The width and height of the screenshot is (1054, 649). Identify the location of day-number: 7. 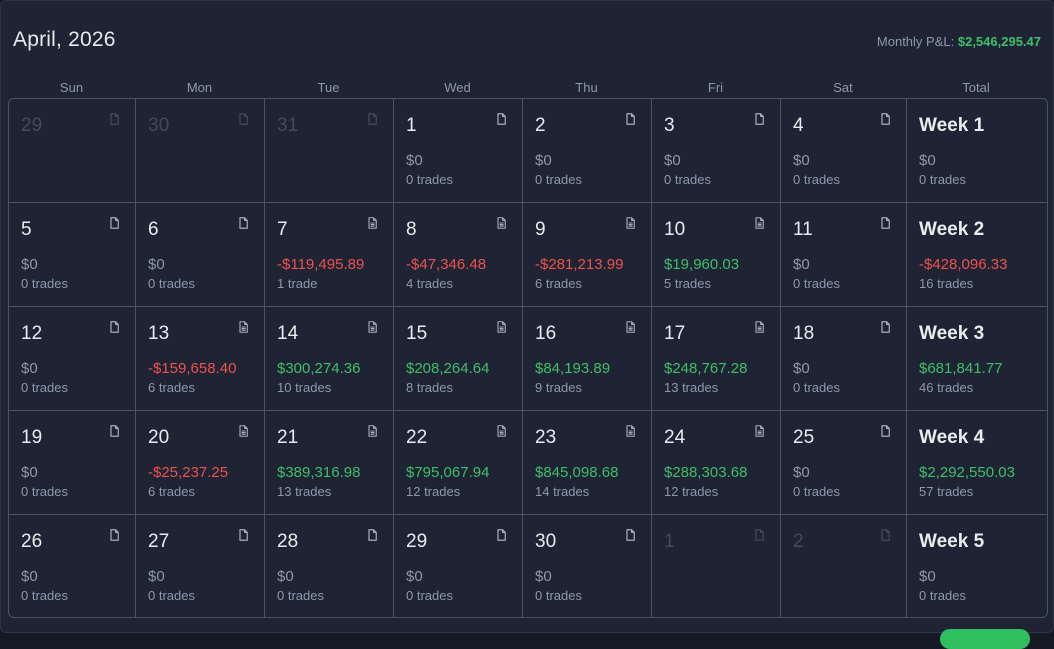
(282, 230).